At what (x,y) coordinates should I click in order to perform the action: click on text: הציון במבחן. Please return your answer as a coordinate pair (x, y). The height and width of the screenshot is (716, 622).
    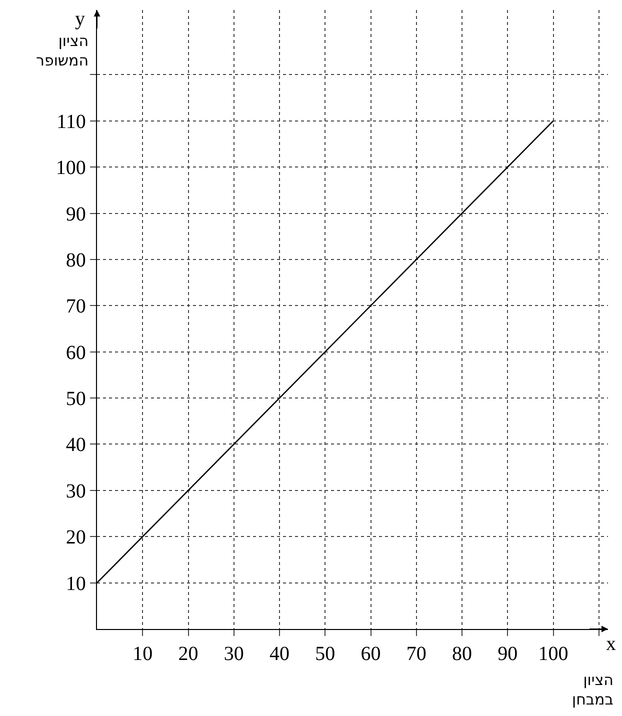
    Looking at the image, I should click on (593, 689).